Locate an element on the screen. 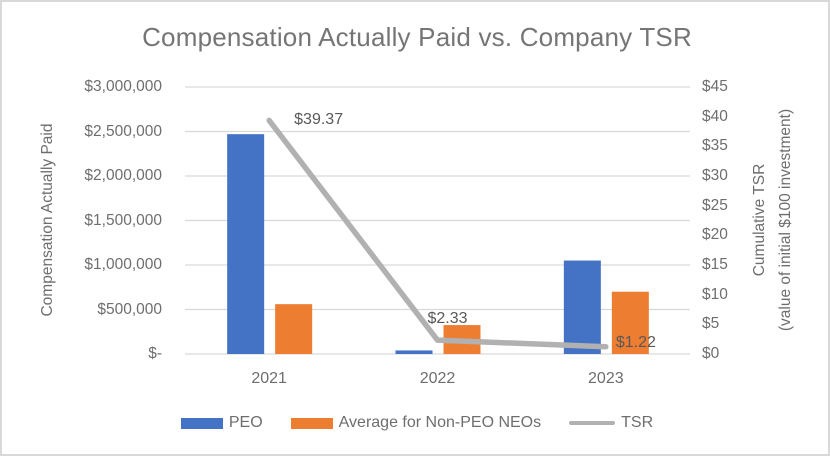  right-axis-title-line2: (value of initial $100 investment) is located at coordinates (785, 220).